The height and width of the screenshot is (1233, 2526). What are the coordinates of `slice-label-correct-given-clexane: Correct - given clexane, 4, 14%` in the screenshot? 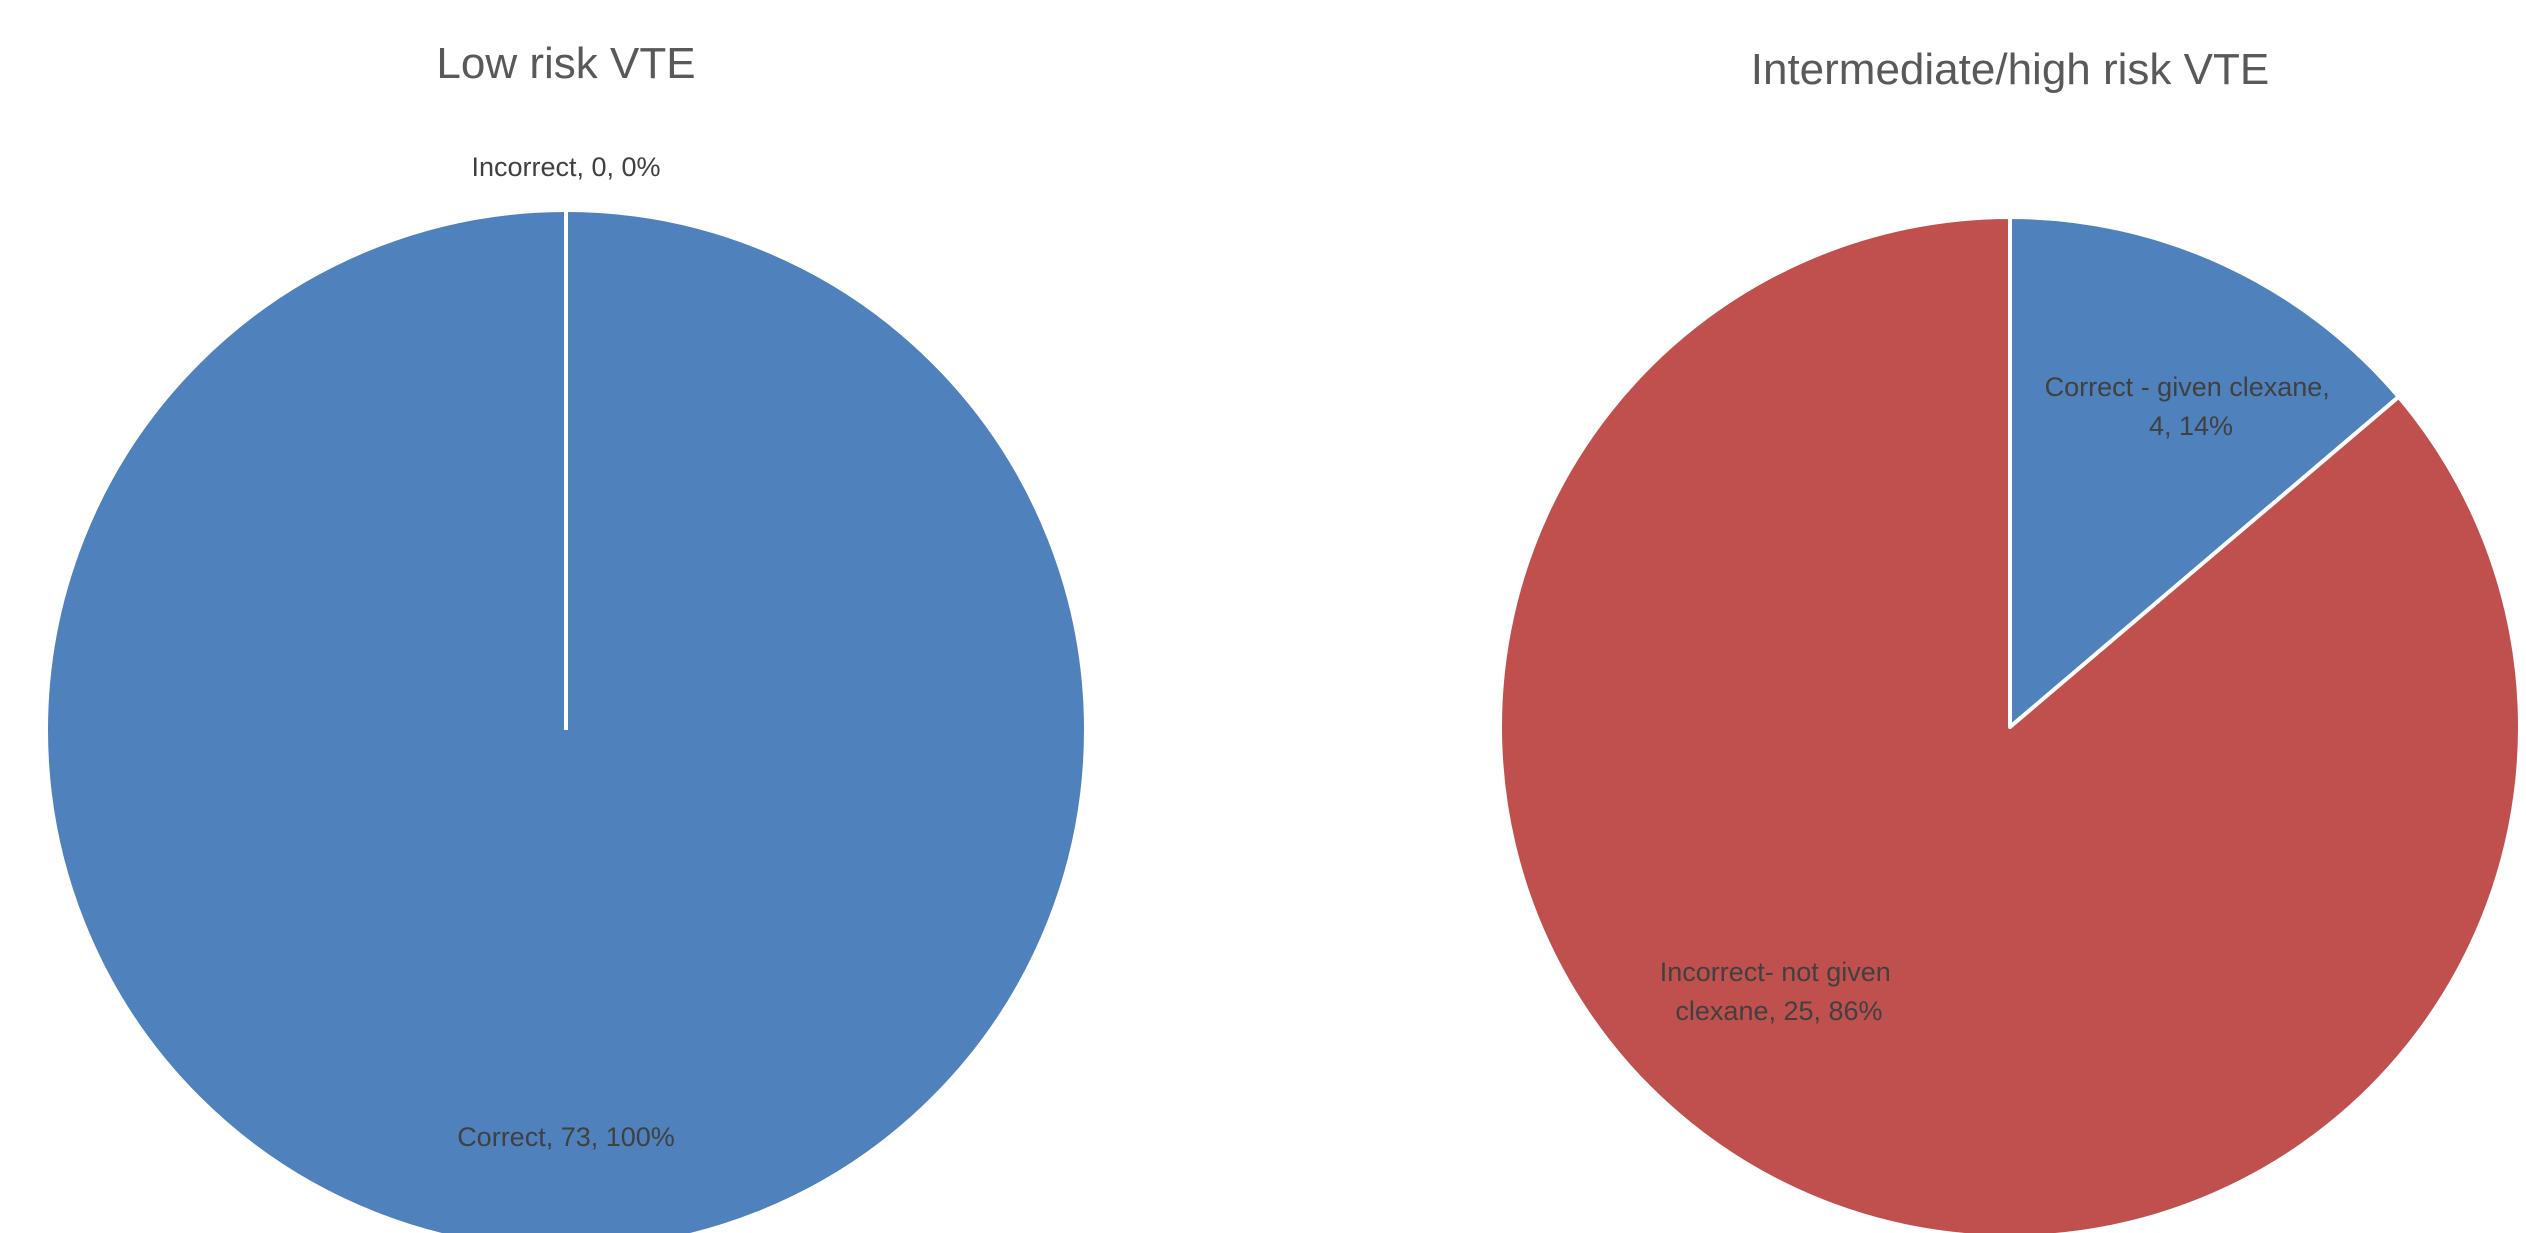 It's located at (2191, 406).